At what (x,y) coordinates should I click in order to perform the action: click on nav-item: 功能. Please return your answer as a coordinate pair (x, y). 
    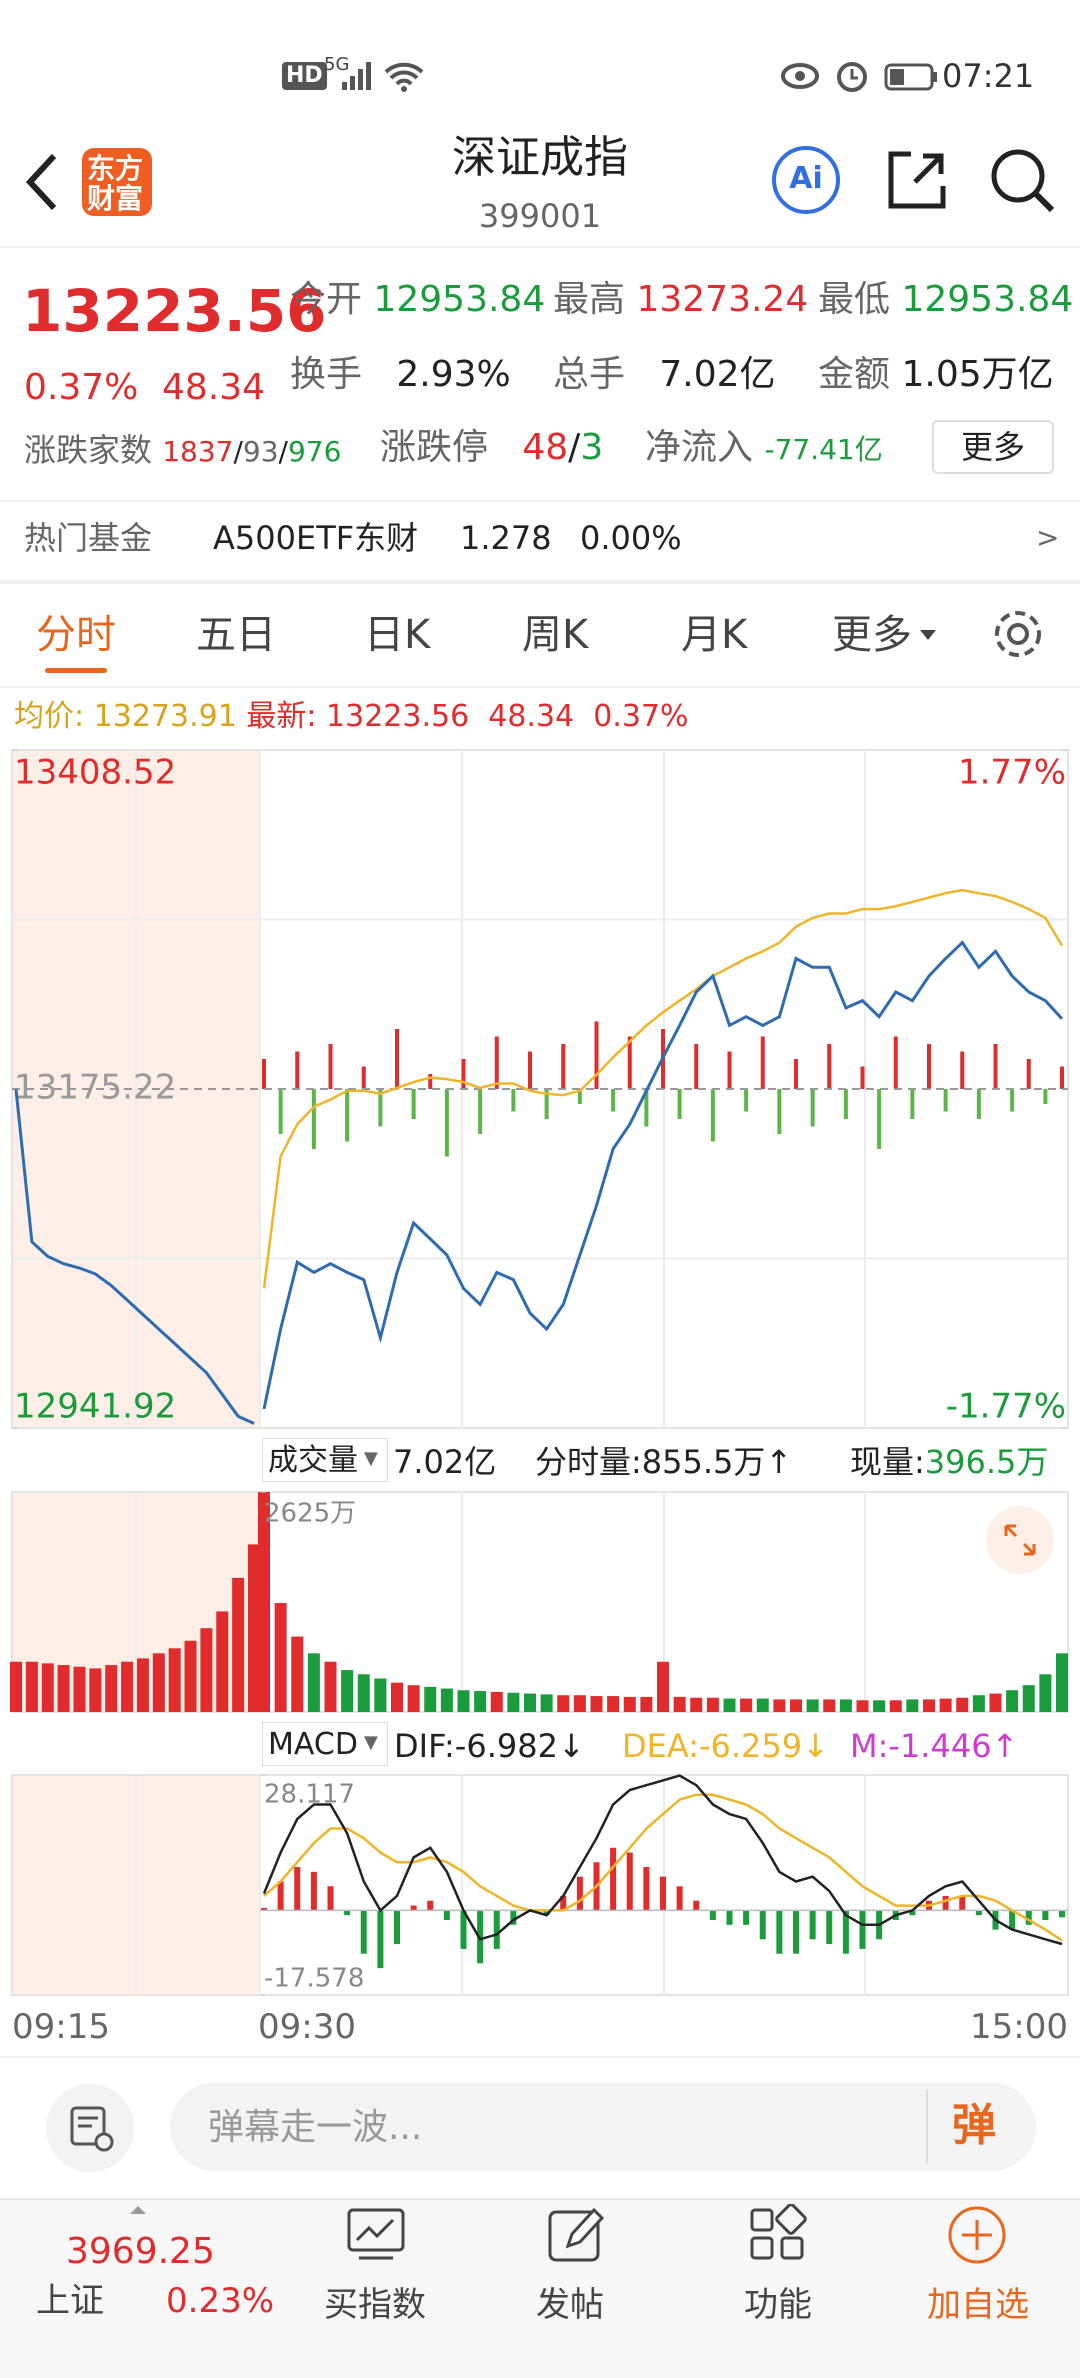
    Looking at the image, I should click on (778, 2305).